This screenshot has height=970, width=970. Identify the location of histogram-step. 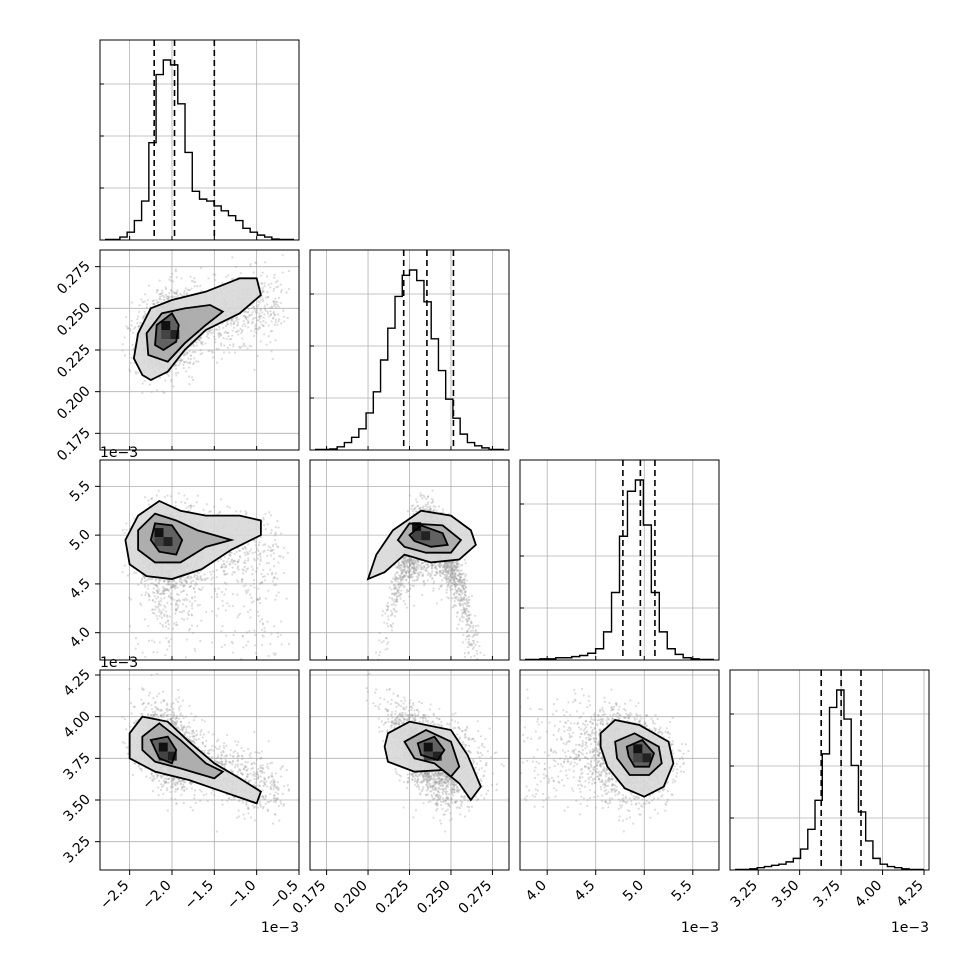
(409, 360).